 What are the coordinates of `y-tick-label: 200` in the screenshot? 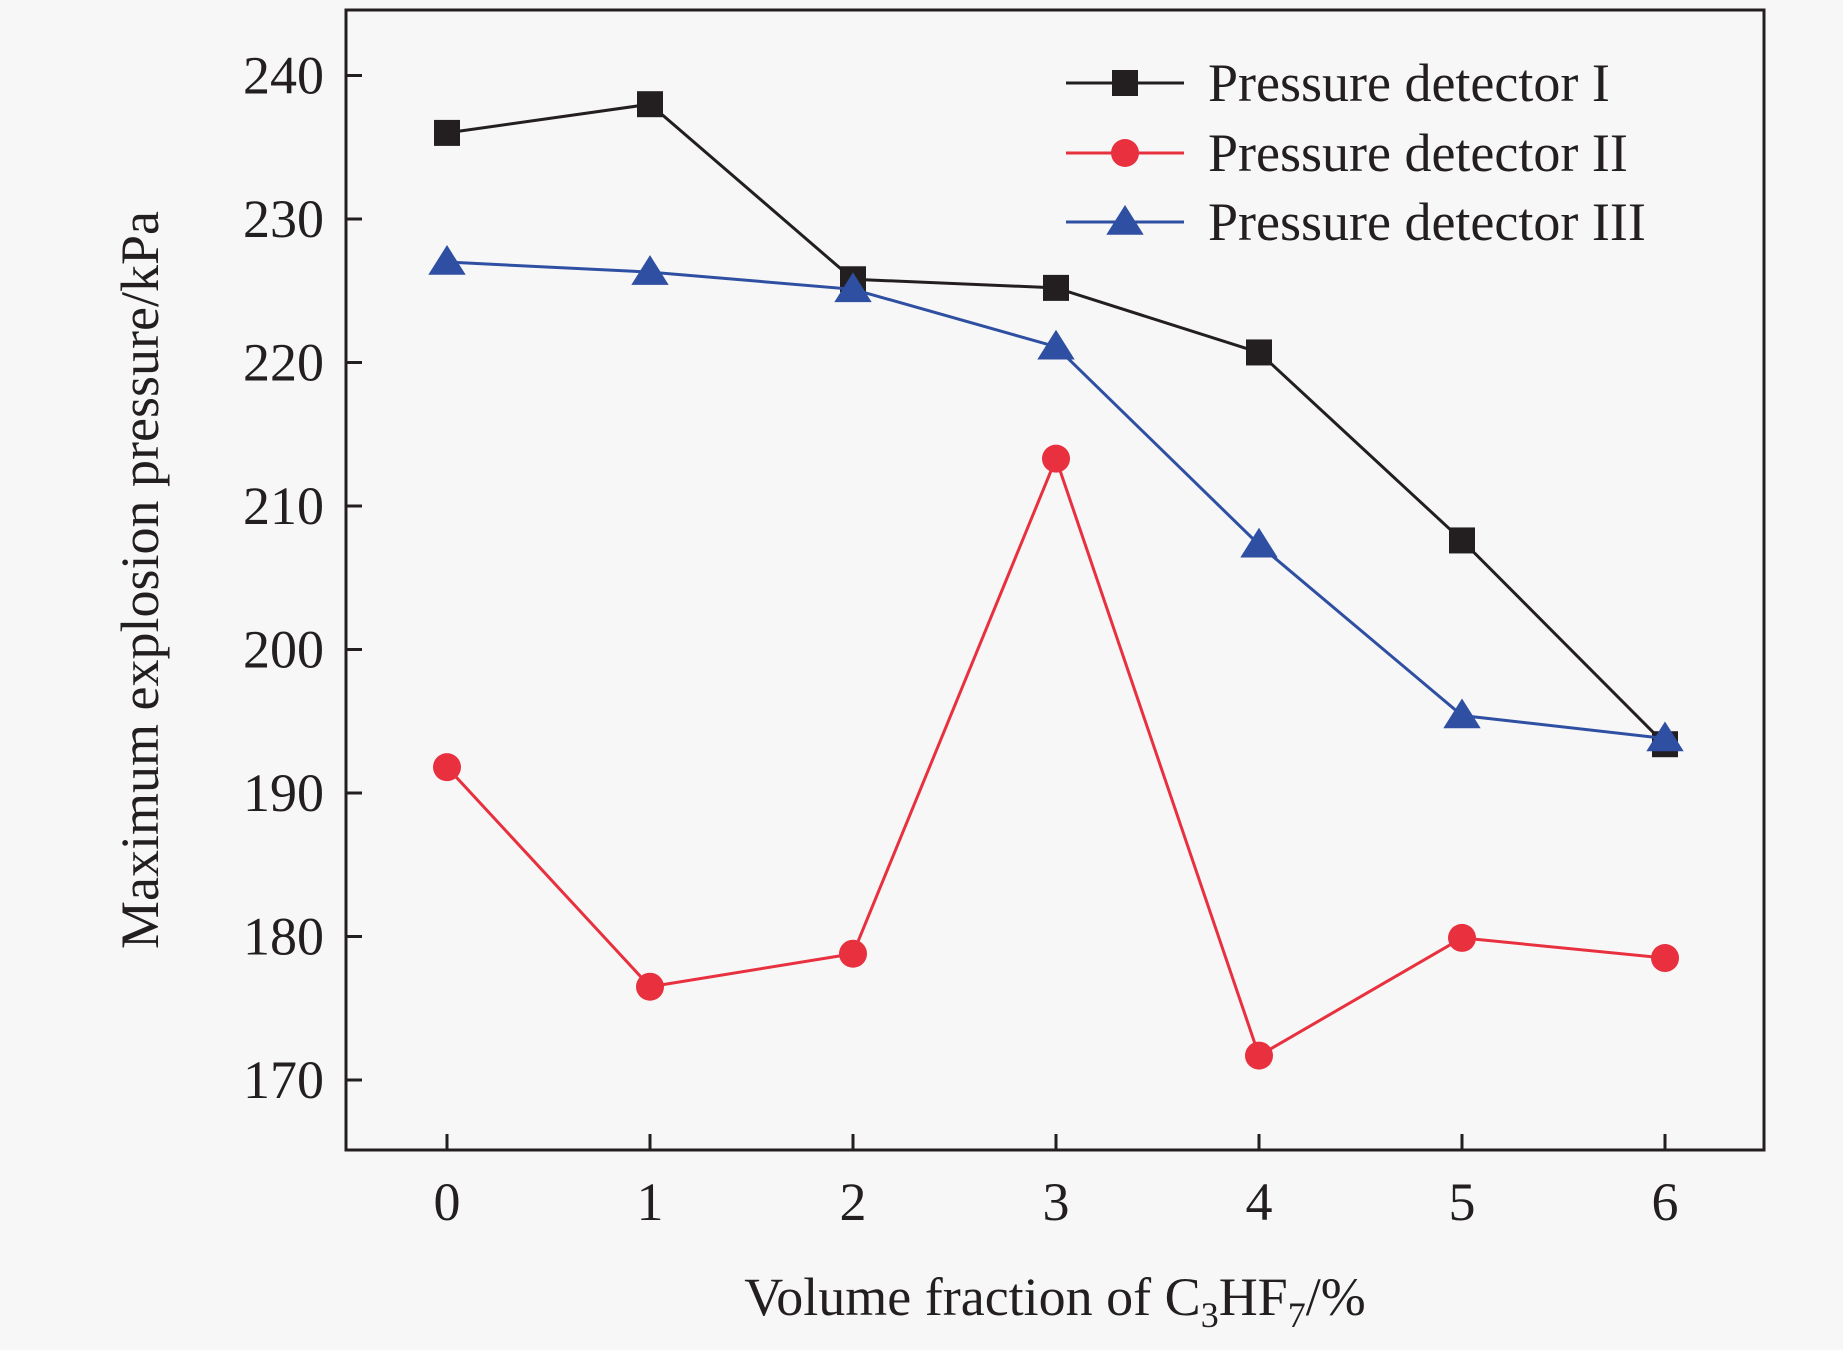 It's located at (283, 650).